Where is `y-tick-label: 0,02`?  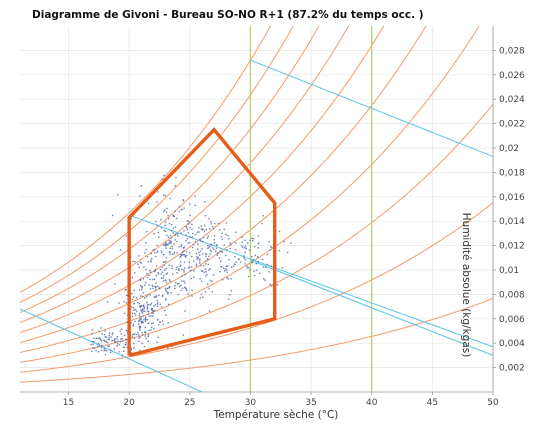
y-tick-label: 0,02 is located at coordinates (509, 149).